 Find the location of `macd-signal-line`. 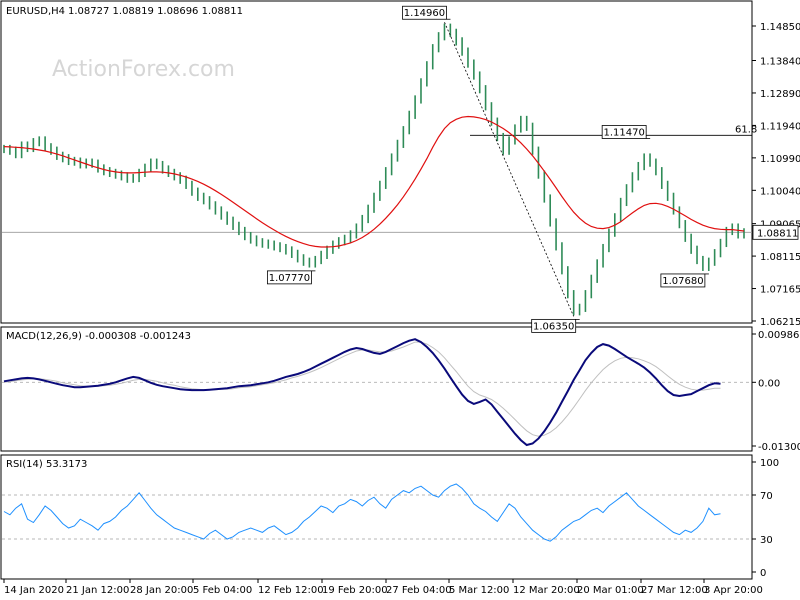

macd-signal-line is located at coordinates (362, 389).